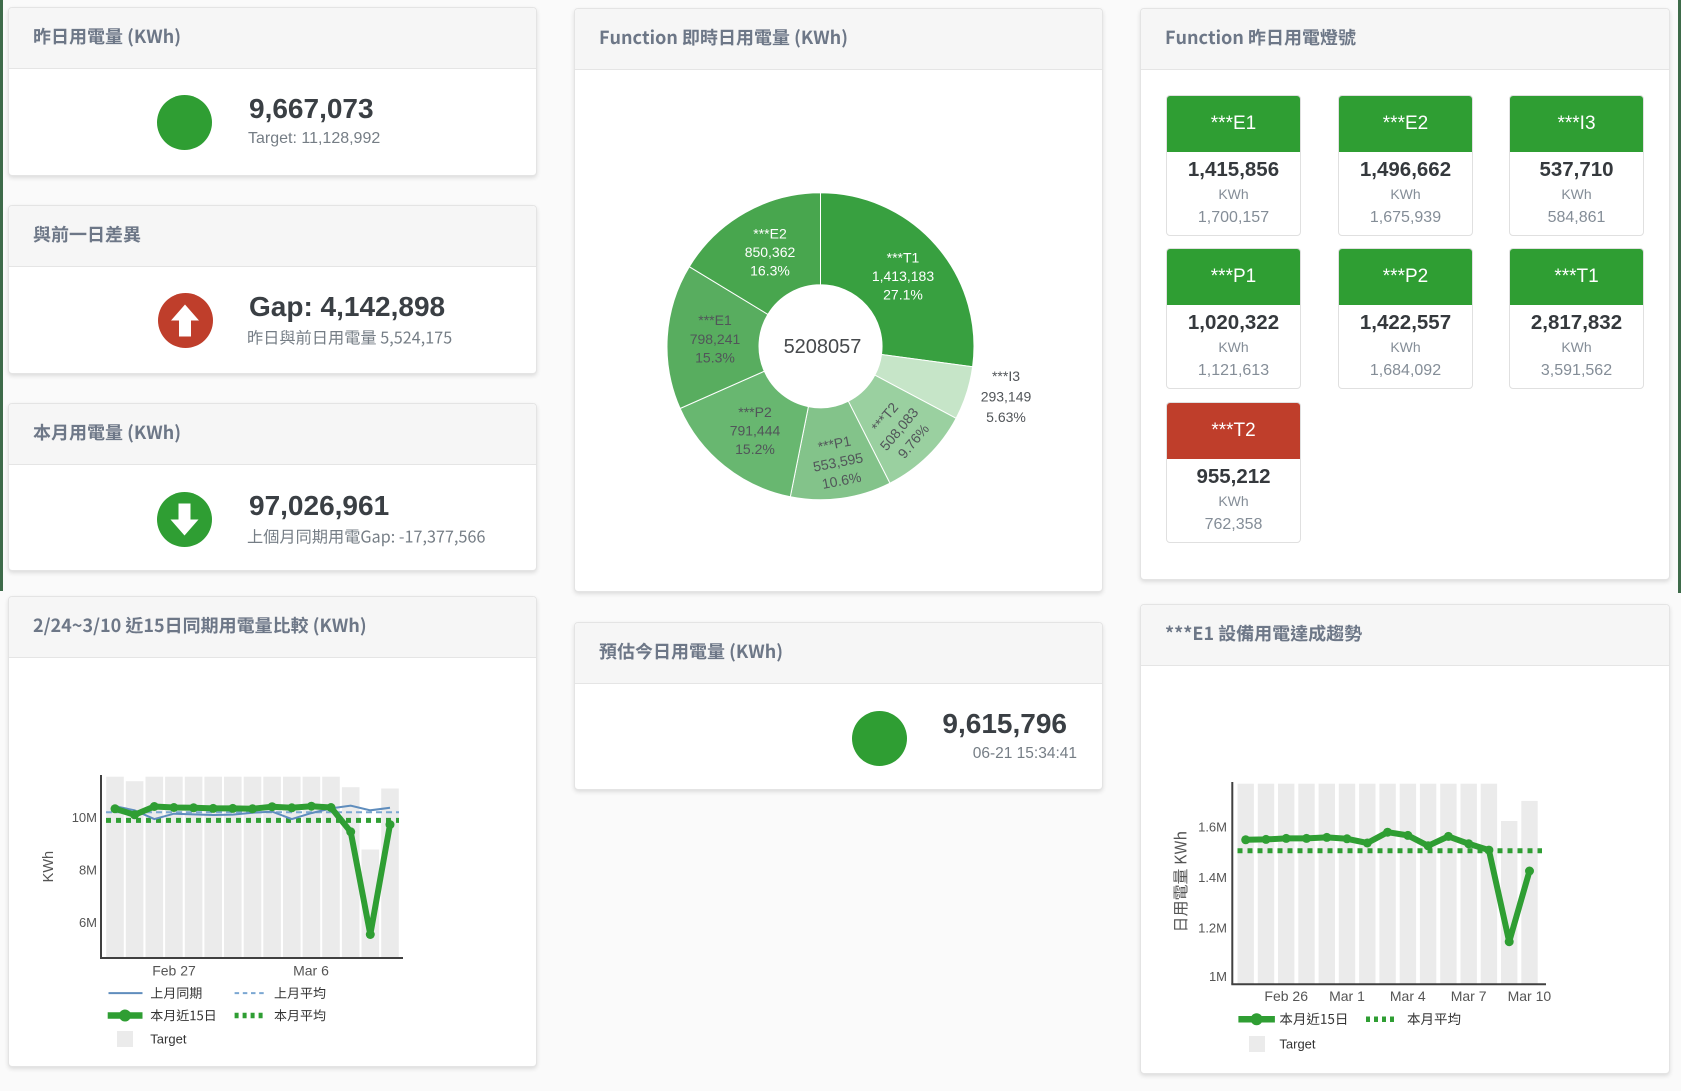 The height and width of the screenshot is (1091, 1681). I want to click on svg-text: 6M, so click(88, 922).